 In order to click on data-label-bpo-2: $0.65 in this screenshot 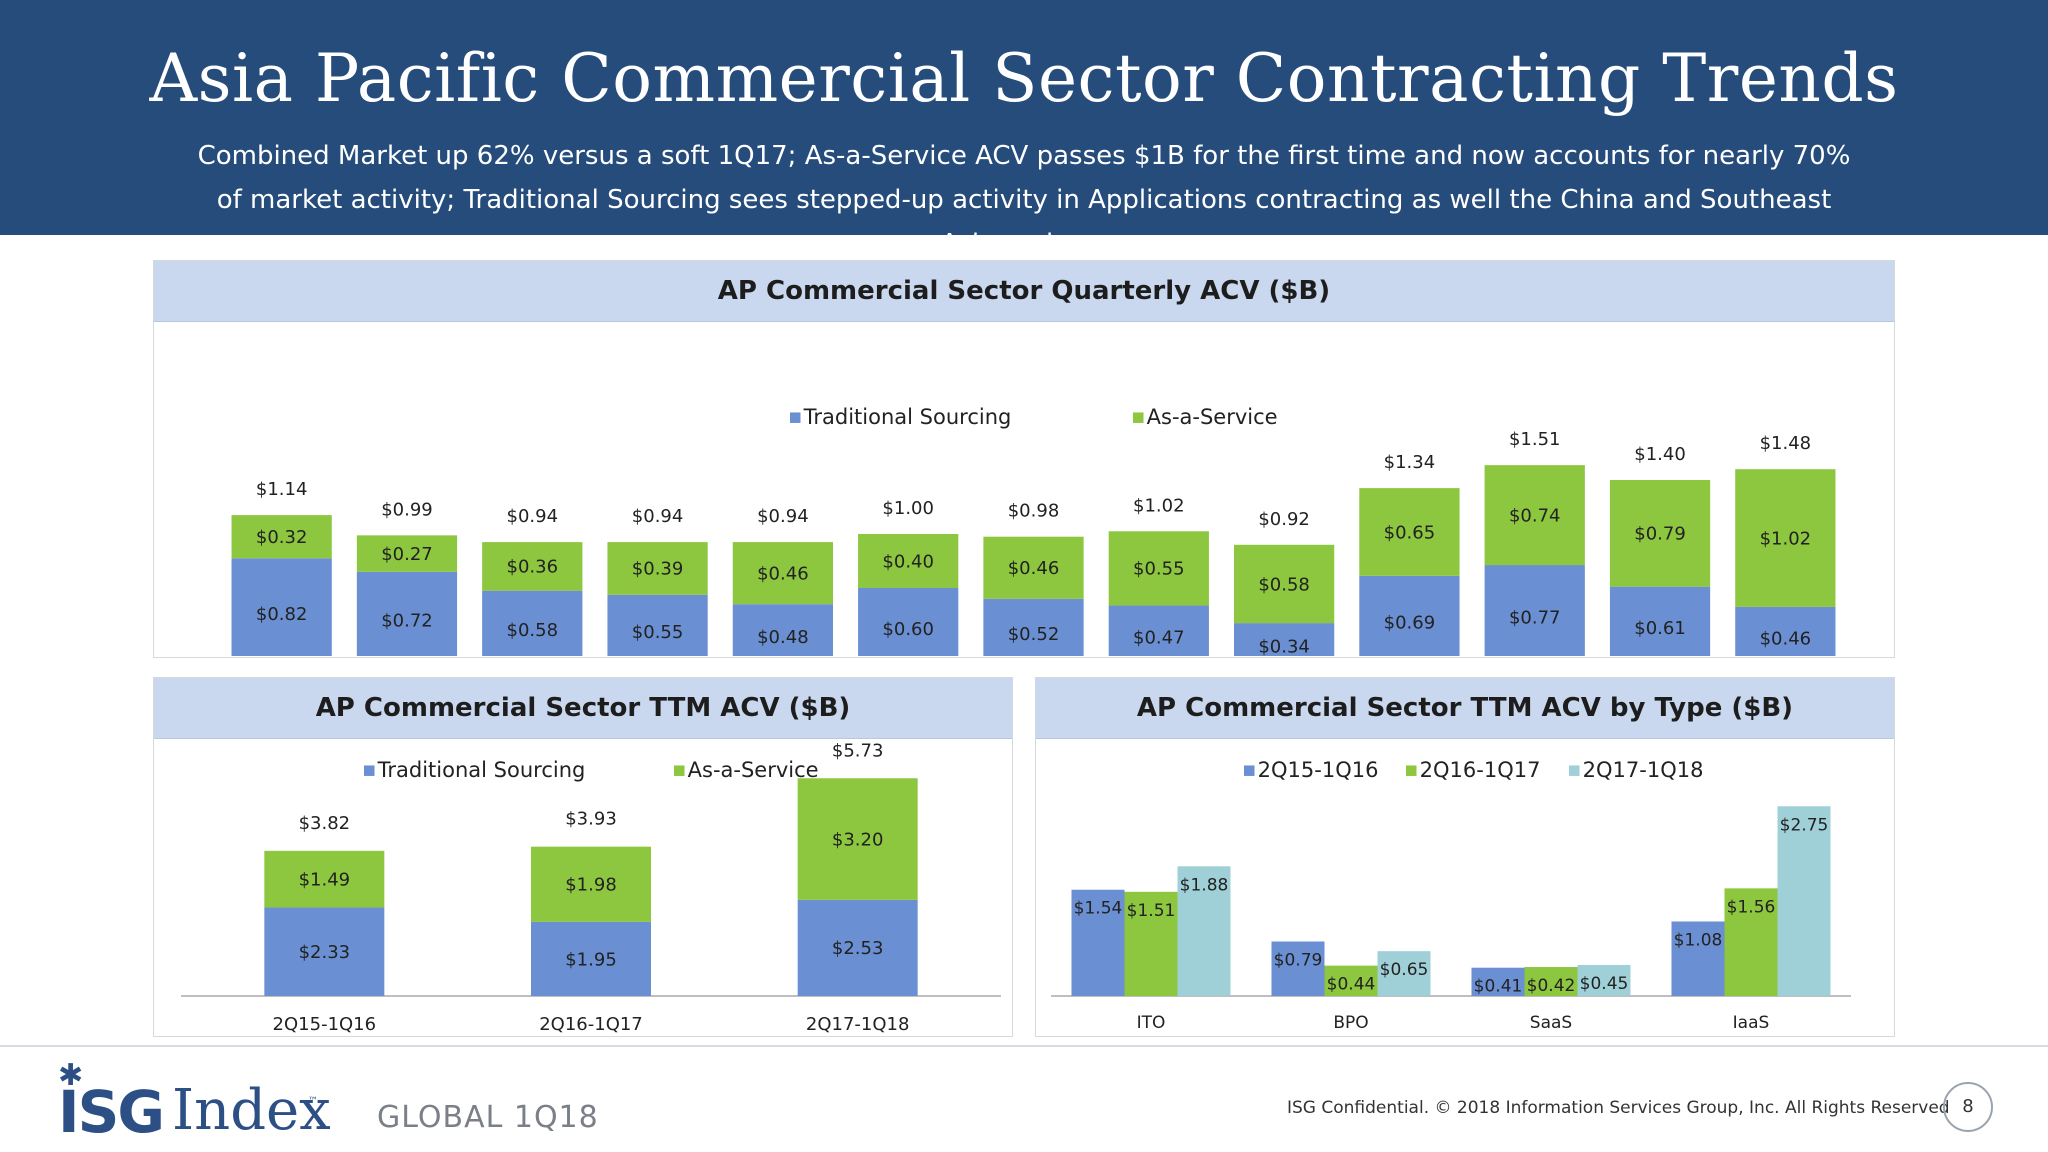, I will do `click(1404, 970)`.